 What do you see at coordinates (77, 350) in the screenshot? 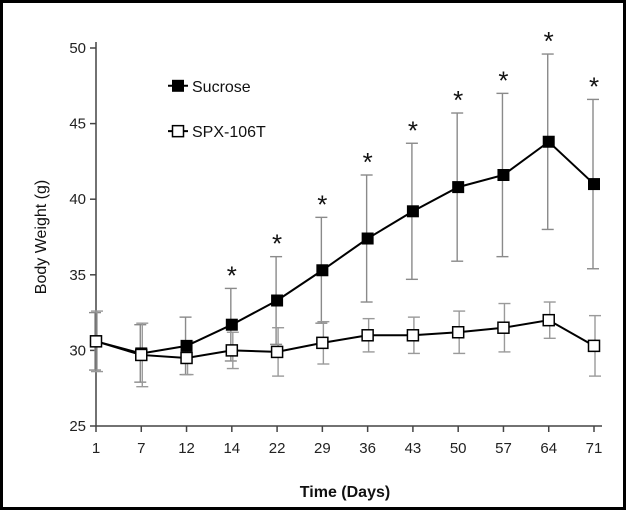
I see `y-tick-label: 30` at bounding box center [77, 350].